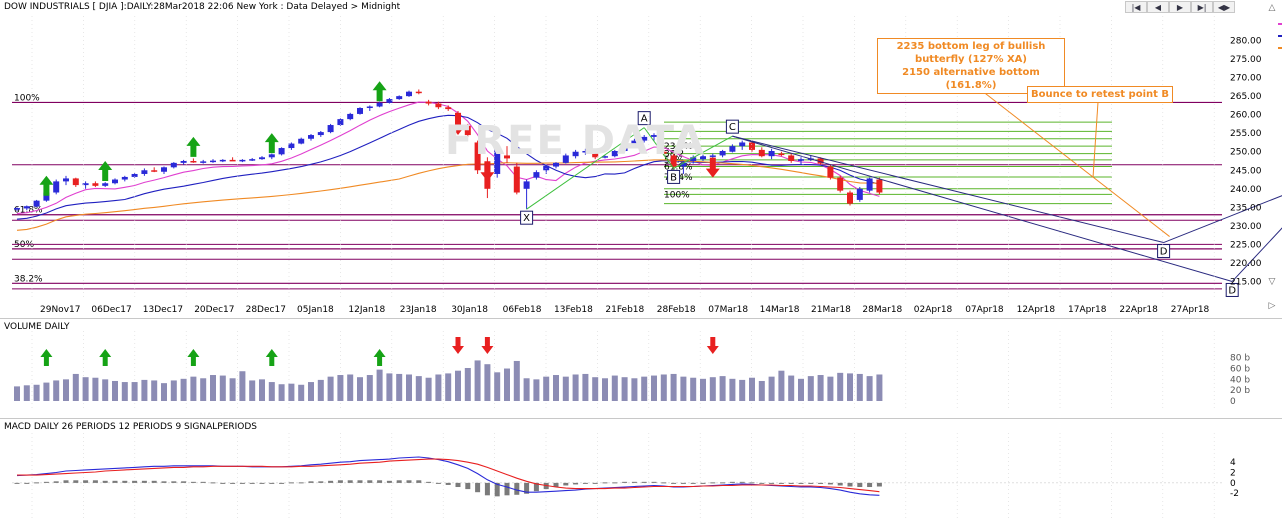  Describe the element at coordinates (1224, 7) in the screenshot. I see `expand-button: ◀▶` at that location.